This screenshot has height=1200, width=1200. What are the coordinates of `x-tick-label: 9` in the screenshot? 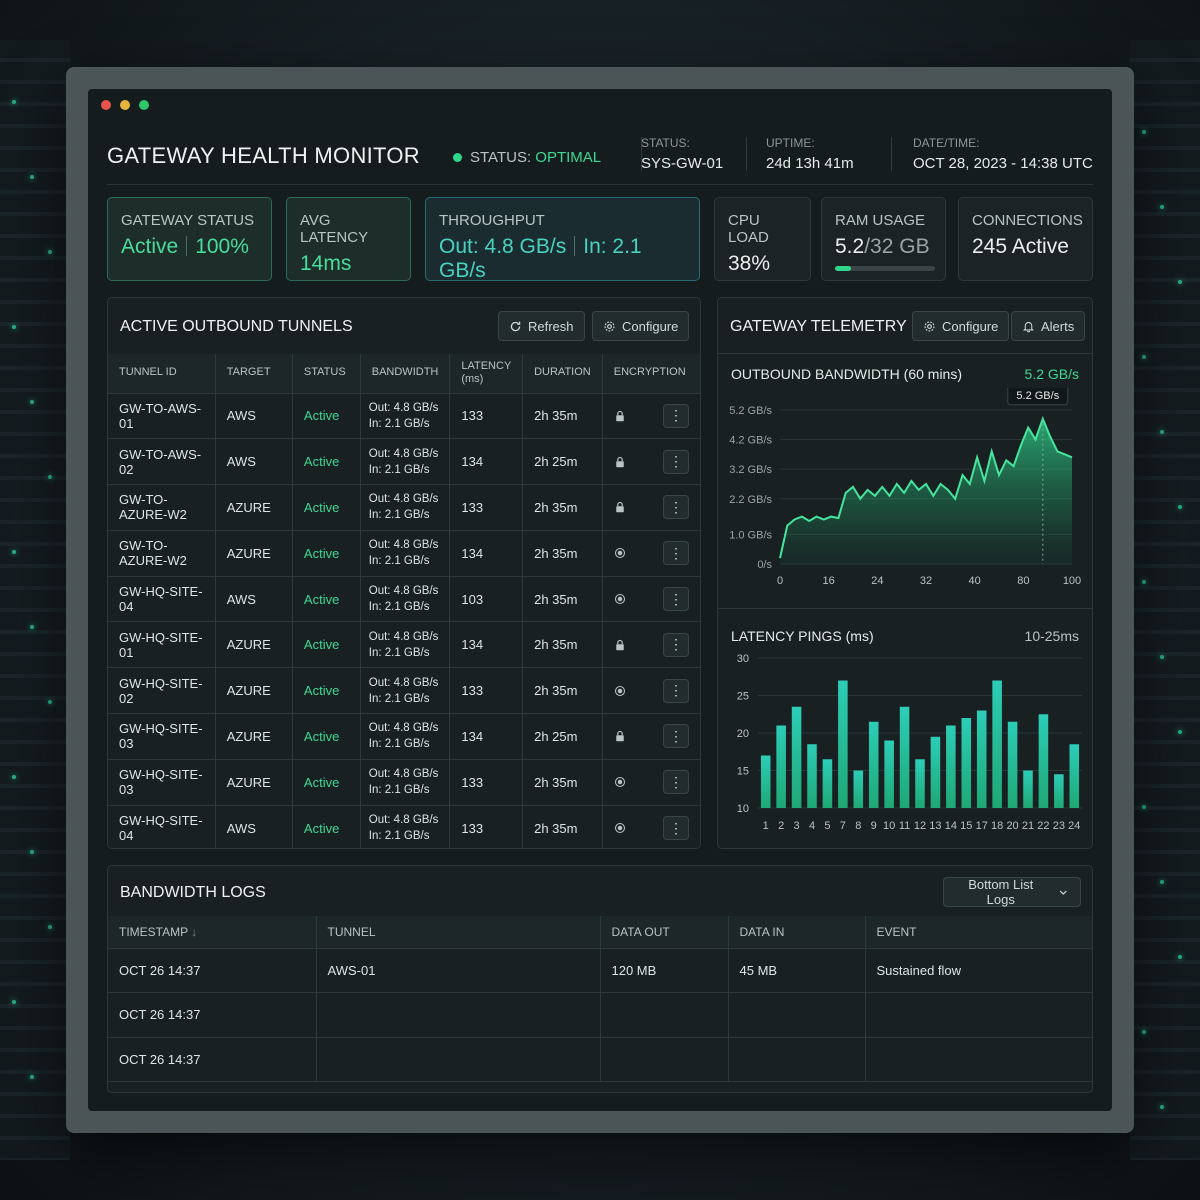 It's located at (874, 826).